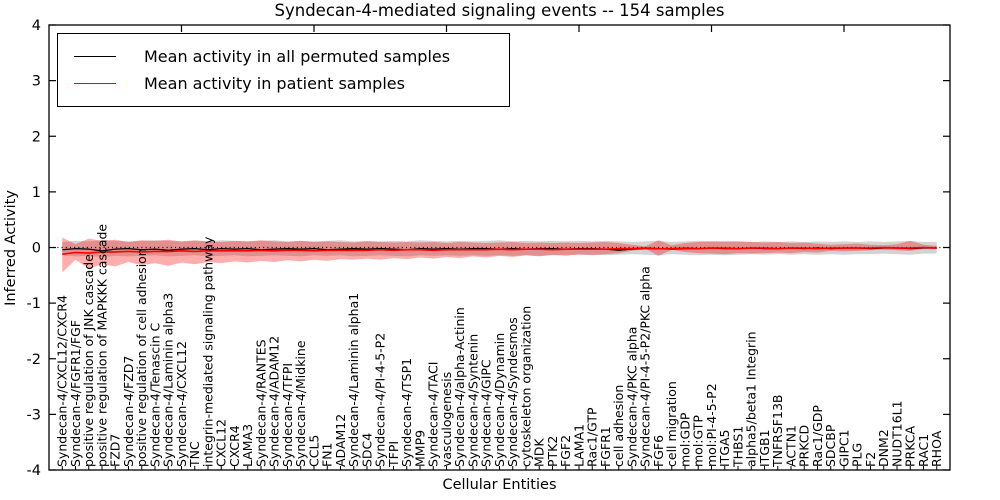  I want to click on x-tick-label: CXCL12, so click(221, 443).